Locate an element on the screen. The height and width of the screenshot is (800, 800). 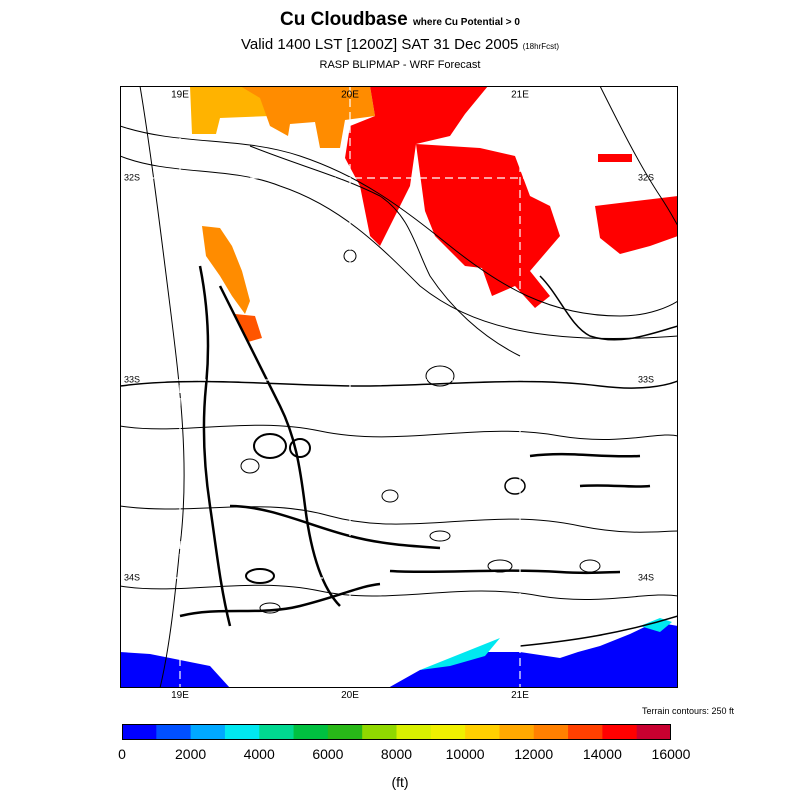
left-lat-label: 33S is located at coordinates (132, 379).